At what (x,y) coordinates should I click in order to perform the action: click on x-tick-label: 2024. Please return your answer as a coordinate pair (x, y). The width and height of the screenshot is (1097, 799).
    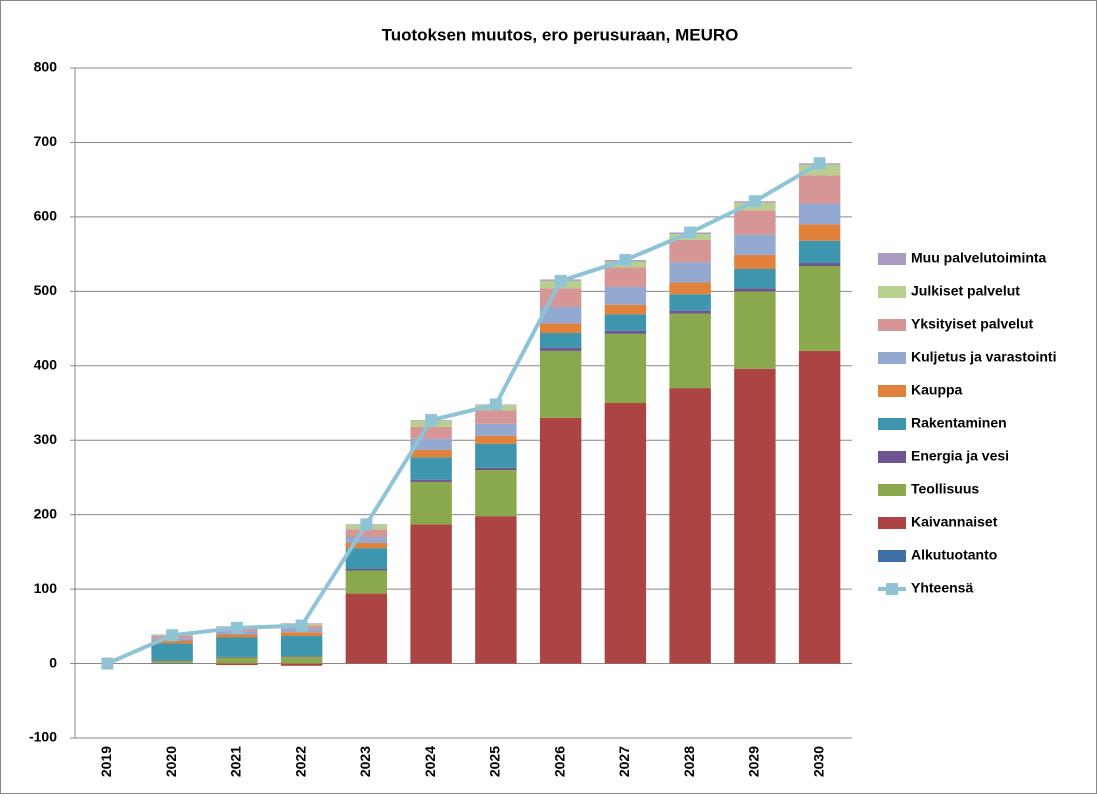
    Looking at the image, I should click on (430, 761).